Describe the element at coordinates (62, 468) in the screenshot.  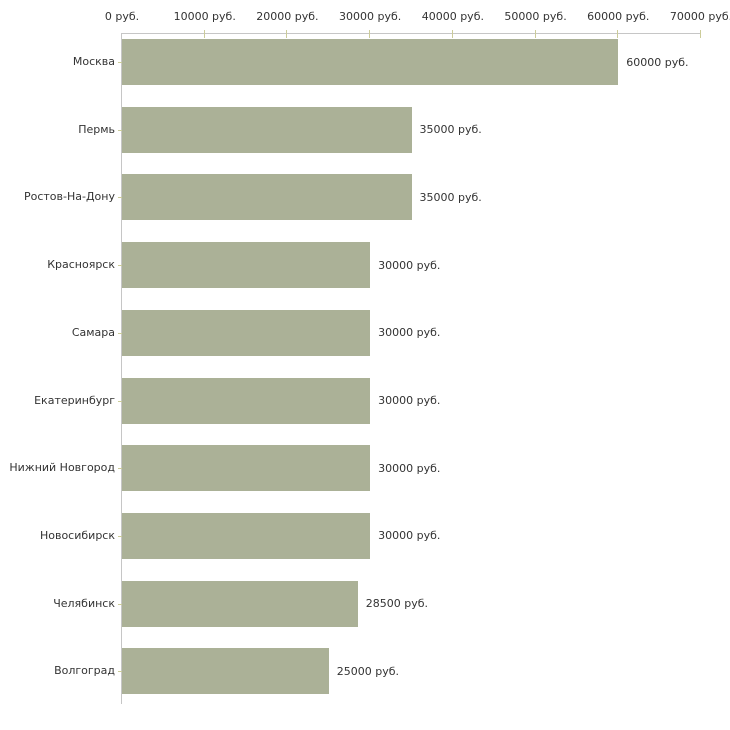
I see `category-label: Нижний Новгород` at that location.